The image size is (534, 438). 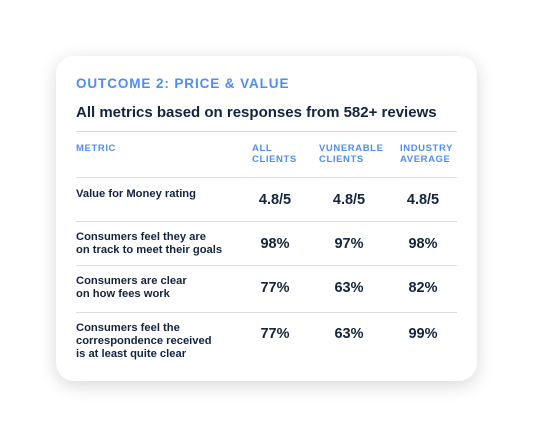 What do you see at coordinates (136, 194) in the screenshot?
I see `metric-label: Value for Money rating` at bounding box center [136, 194].